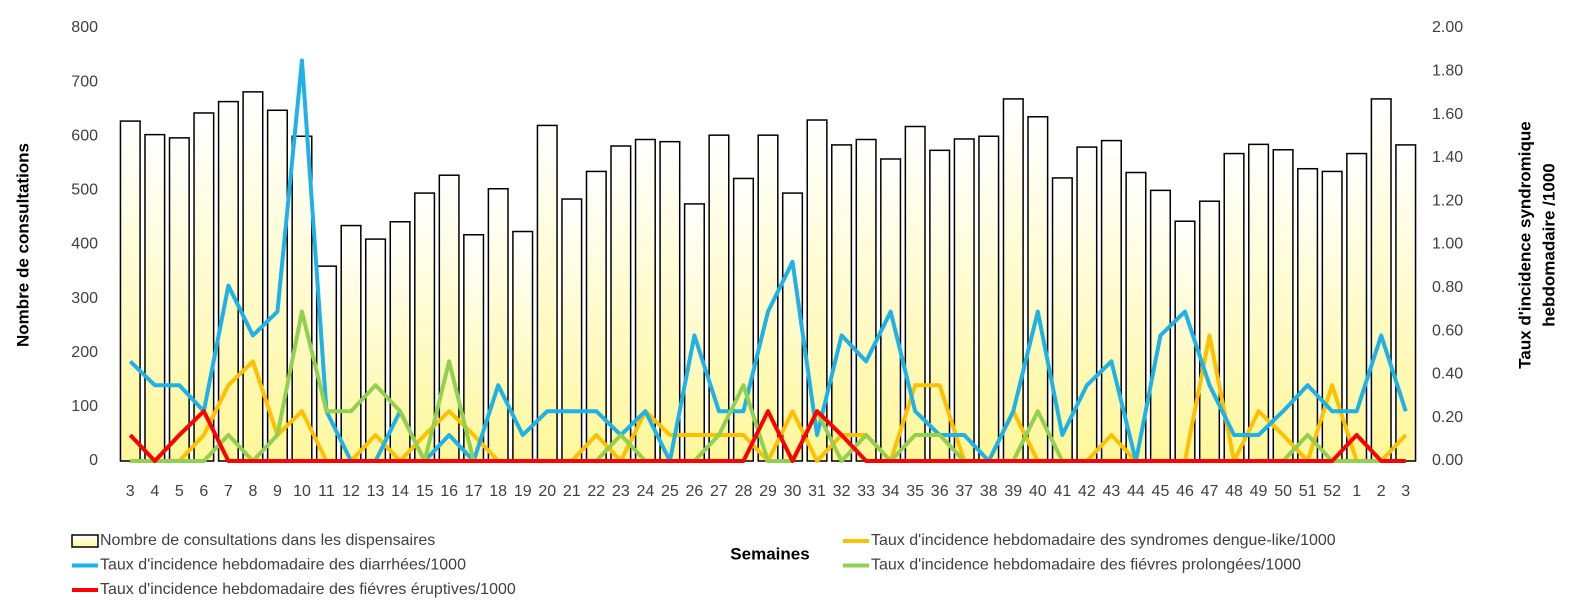 Image resolution: width=1569 pixels, height=605 pixels. What do you see at coordinates (645, 491) in the screenshot?
I see `x-tick-label: 24` at bounding box center [645, 491].